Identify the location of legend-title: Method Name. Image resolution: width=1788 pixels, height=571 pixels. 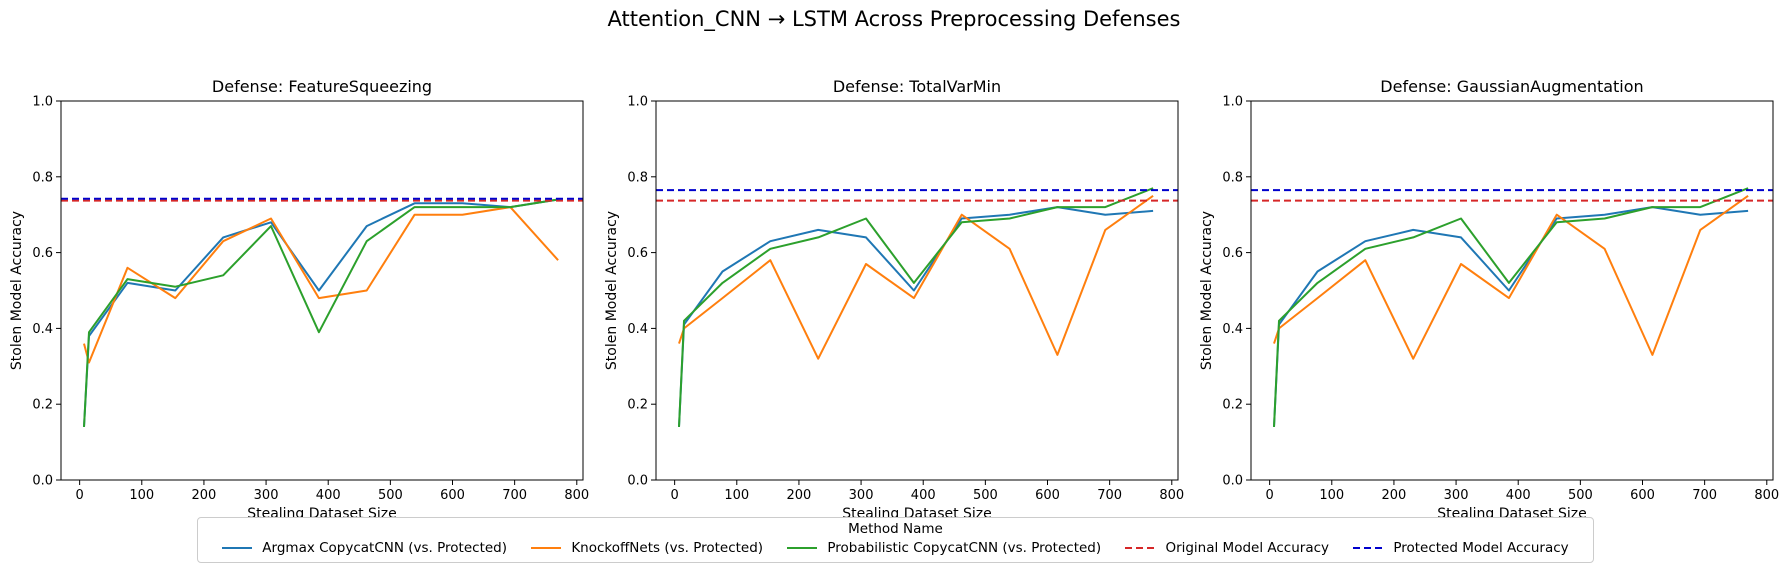
(895, 529).